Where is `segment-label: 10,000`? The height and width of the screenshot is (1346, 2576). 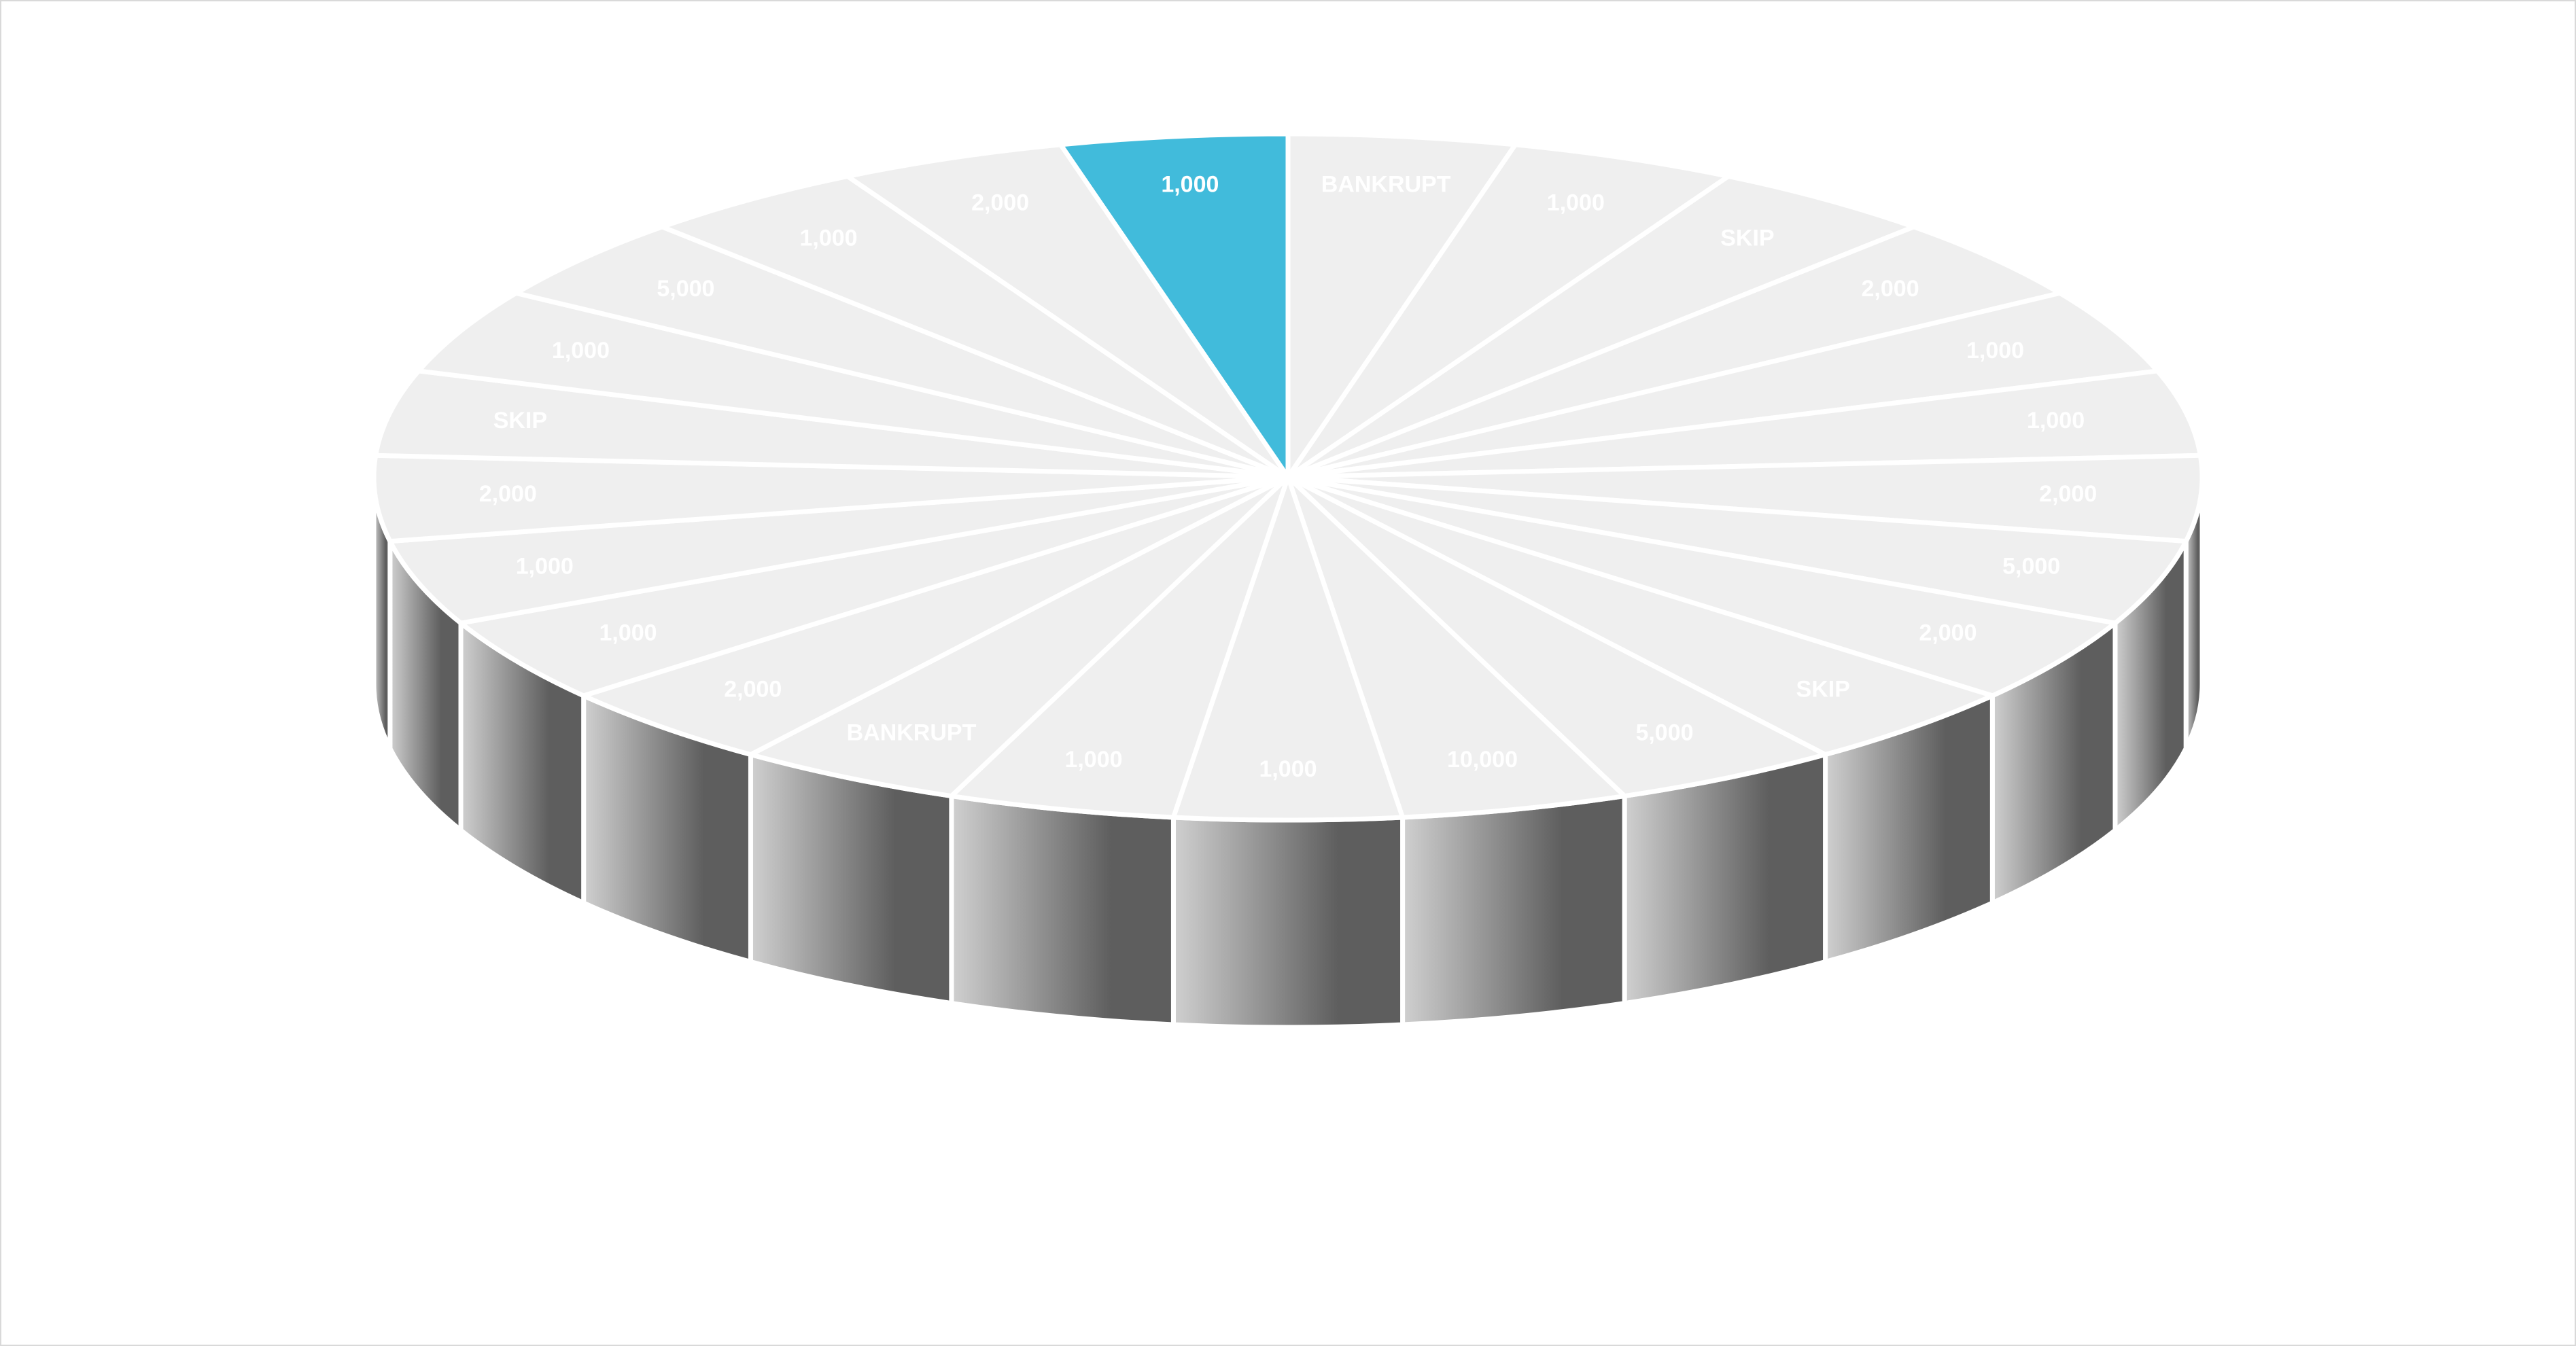 segment-label: 10,000 is located at coordinates (1482, 760).